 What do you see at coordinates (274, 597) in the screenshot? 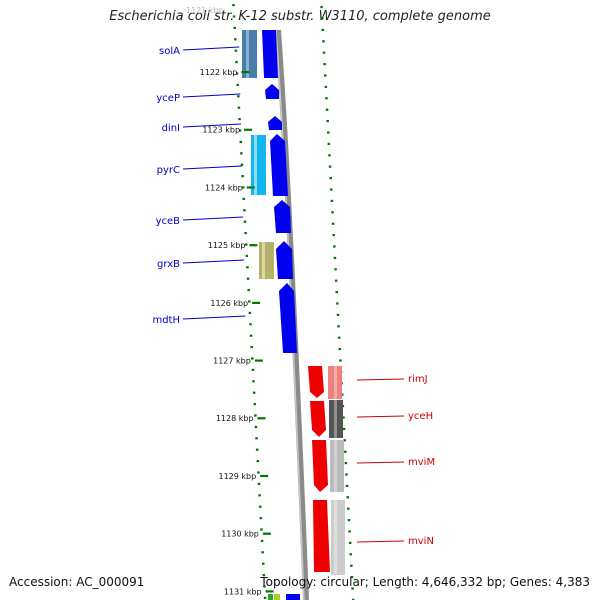
I see `partial-bottom-features` at bounding box center [274, 597].